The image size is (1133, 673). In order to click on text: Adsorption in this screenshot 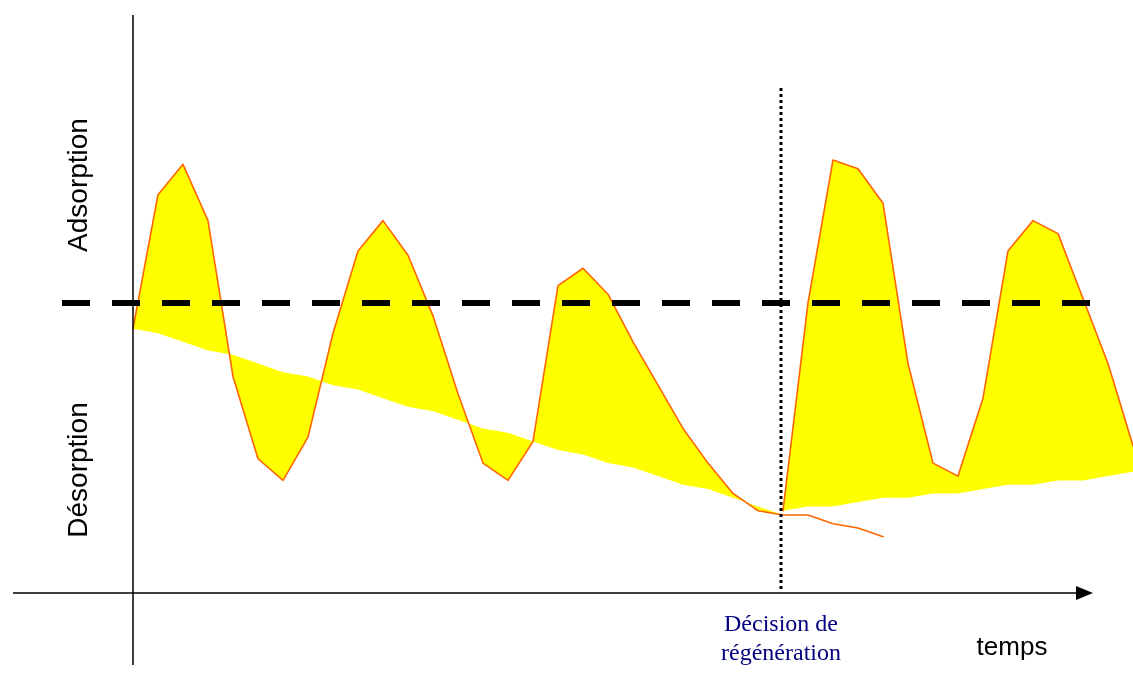, I will do `click(77, 185)`.